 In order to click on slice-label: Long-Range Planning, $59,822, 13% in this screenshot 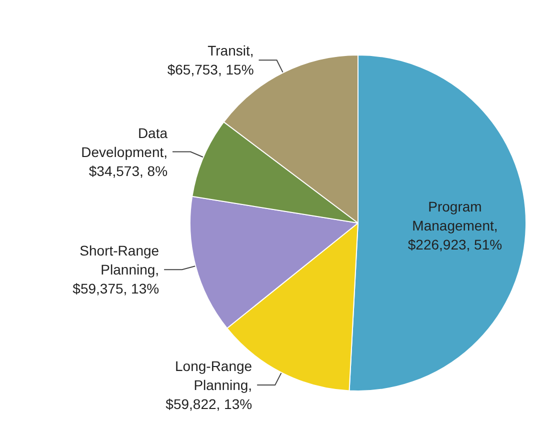, I will do `click(209, 385)`.